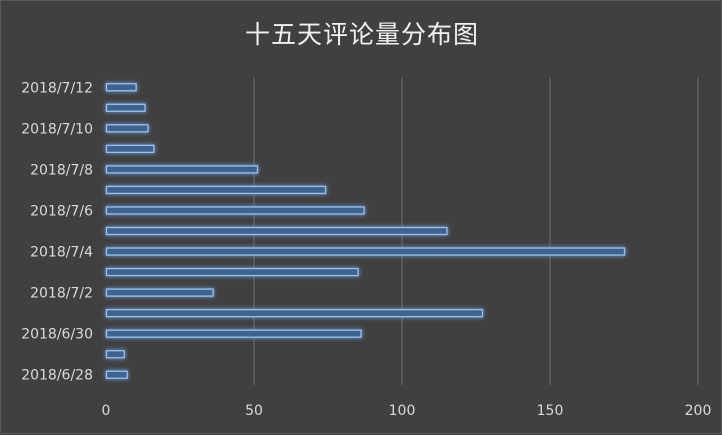 The width and height of the screenshot is (722, 435). I want to click on x-tick-label: 150, so click(550, 411).